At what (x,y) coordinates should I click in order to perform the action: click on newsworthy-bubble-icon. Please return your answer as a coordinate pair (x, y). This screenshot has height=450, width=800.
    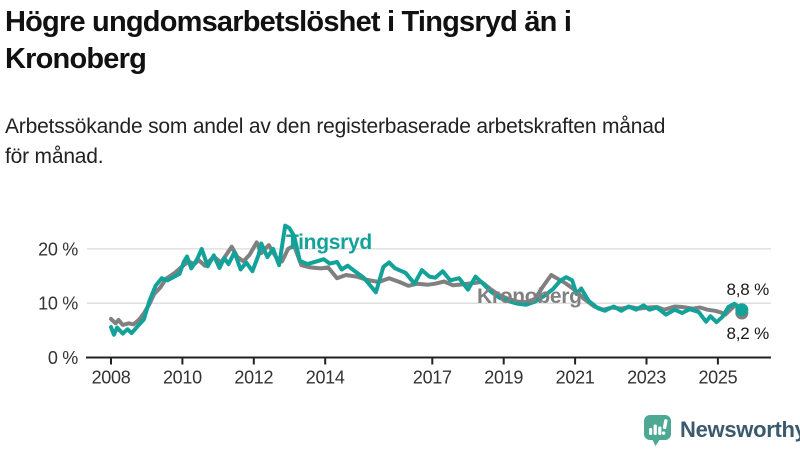
    Looking at the image, I should click on (657, 430).